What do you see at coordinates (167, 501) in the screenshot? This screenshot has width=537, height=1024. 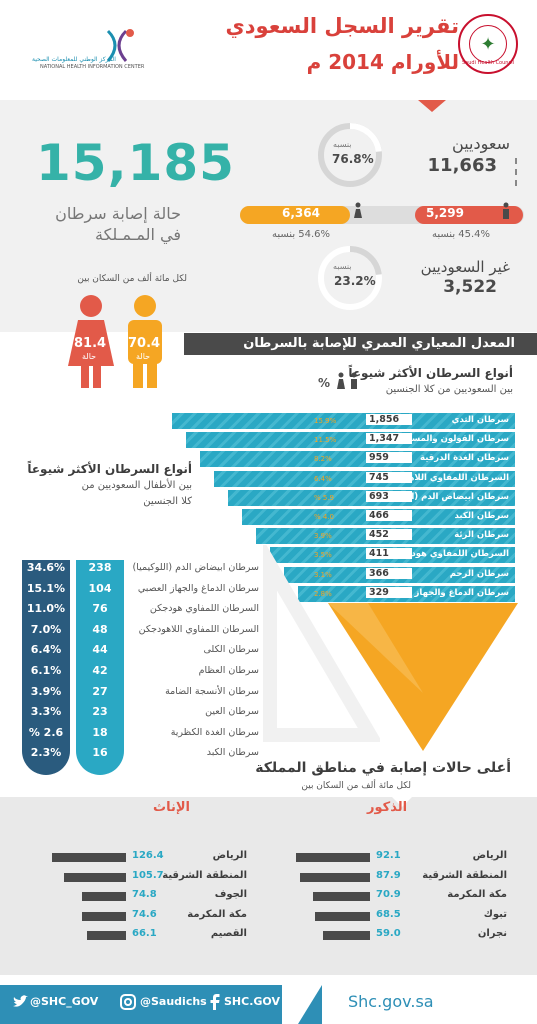 I see `kids-subtitle-2: كلا الجنسين` at bounding box center [167, 501].